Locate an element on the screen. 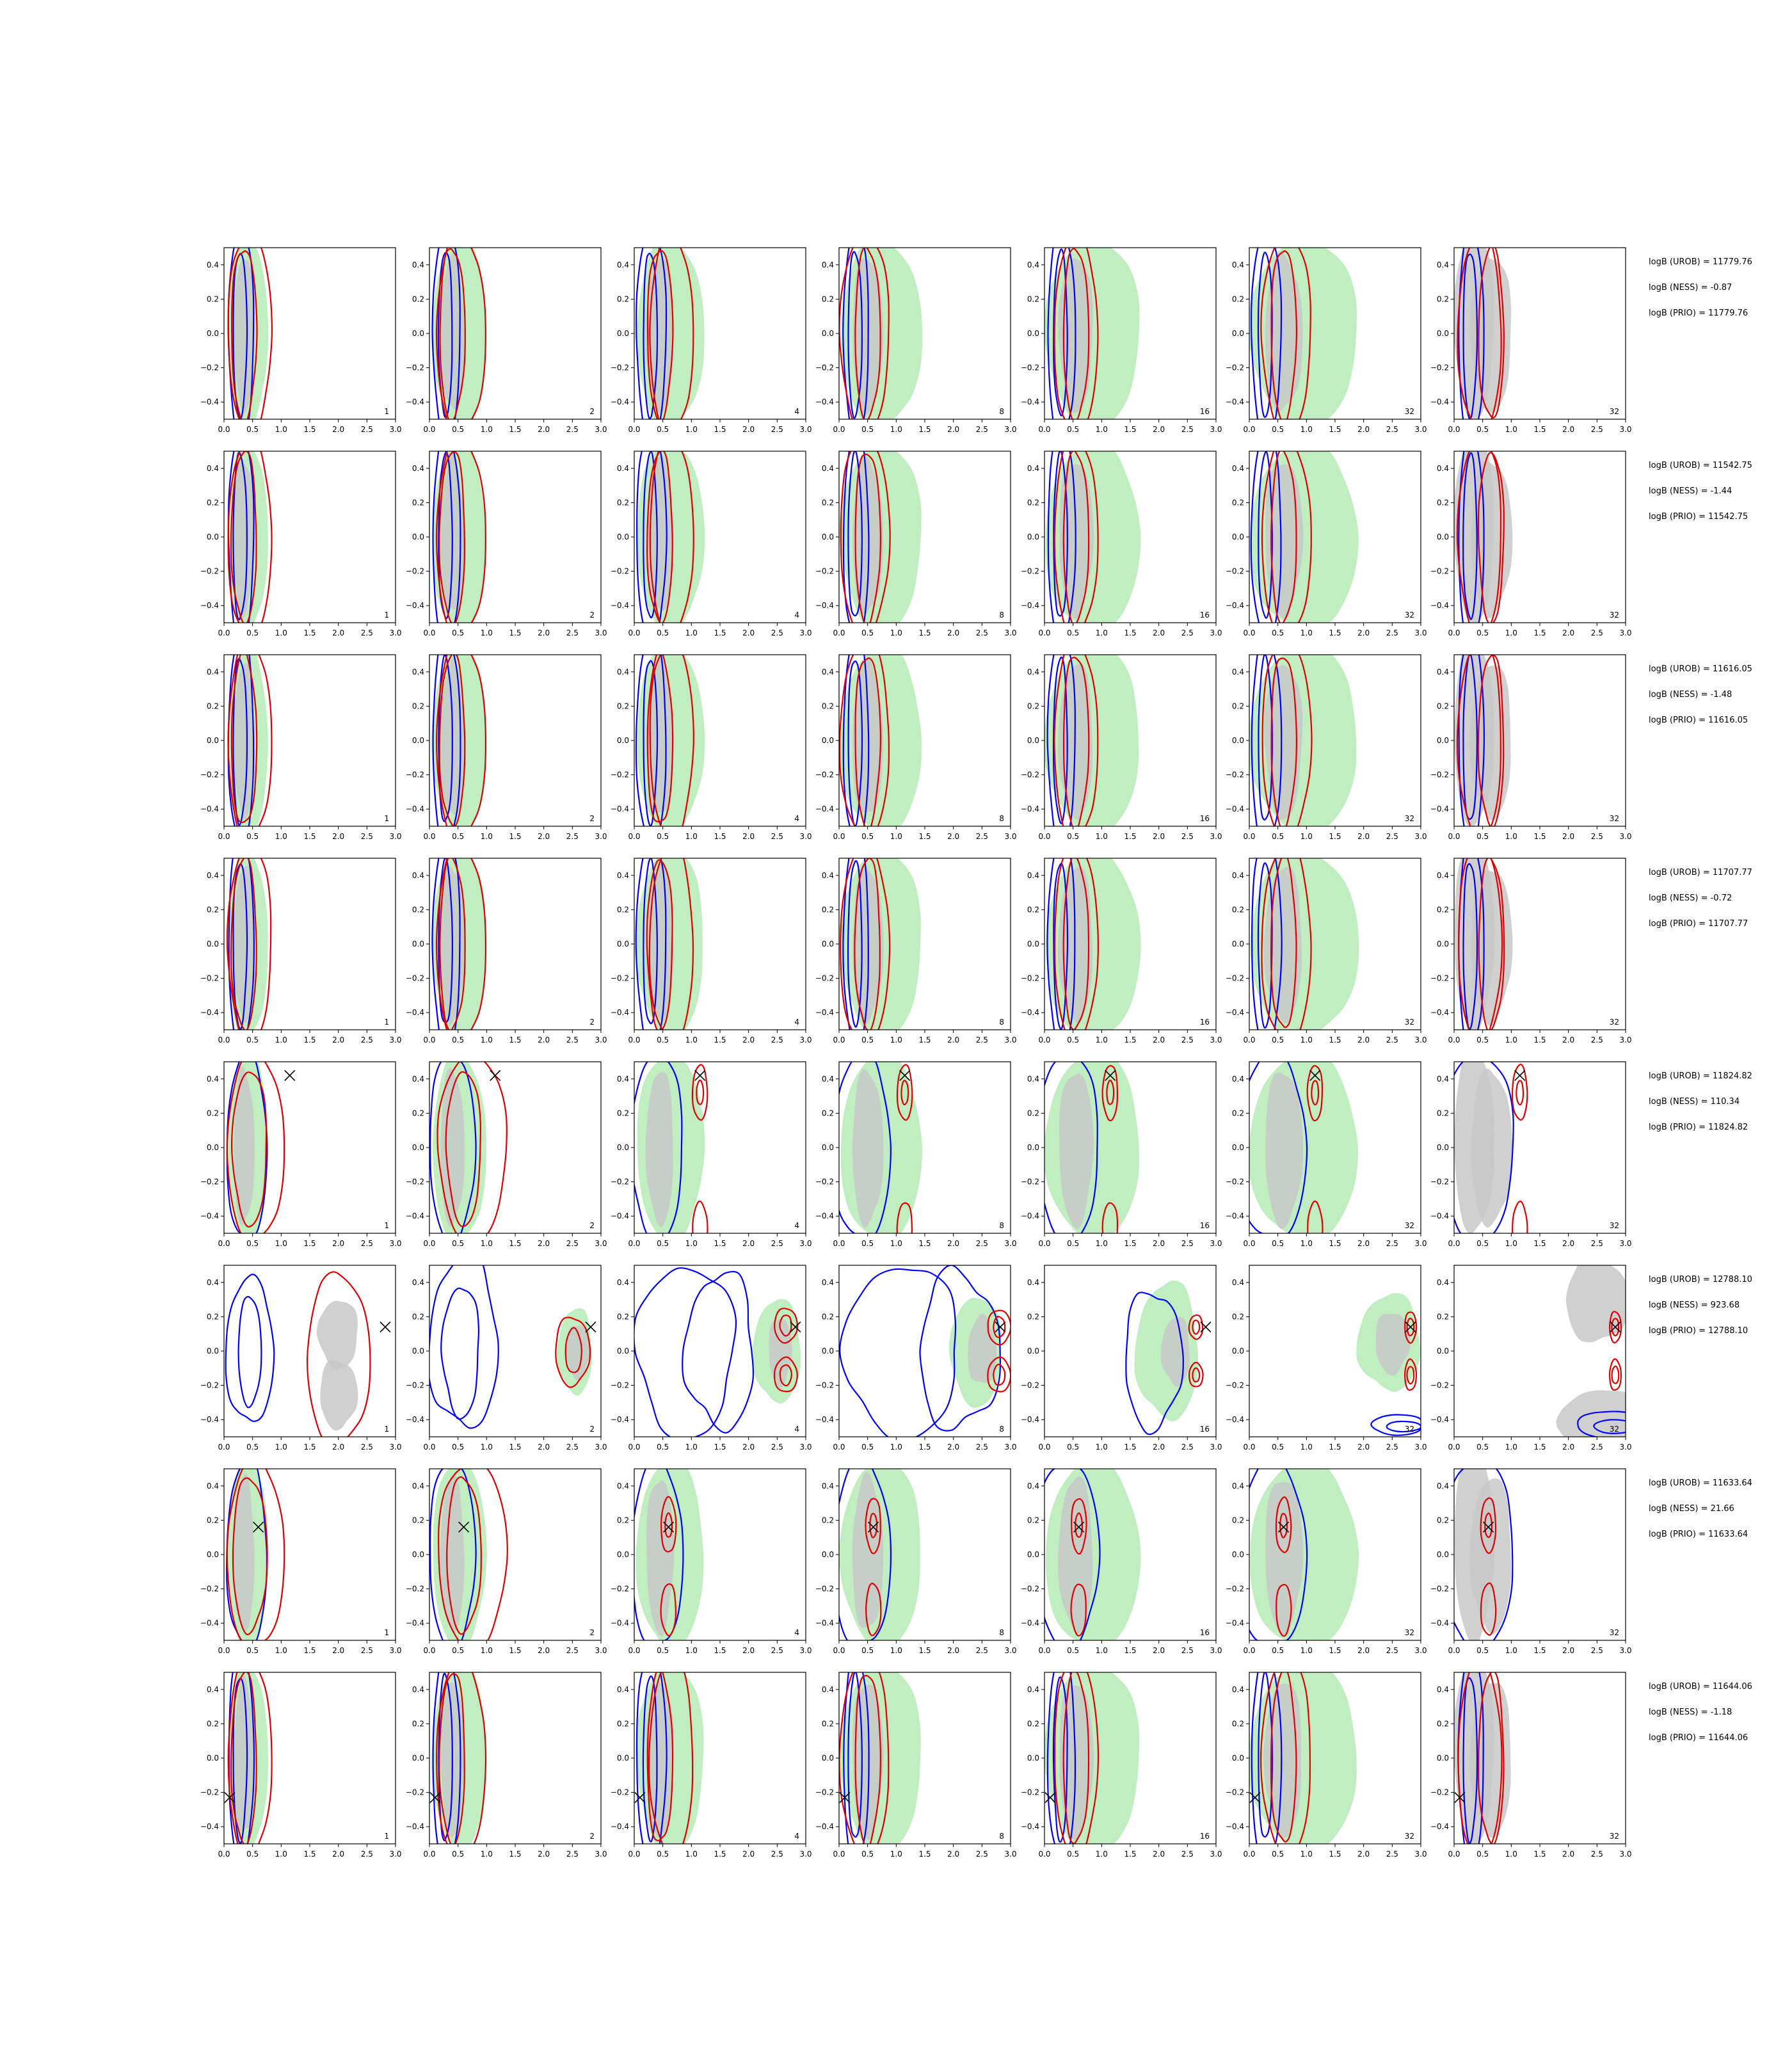  panel-r3-c6: 0.0 0.5 1.0 1.5 2.0 2.5 3.0 −0.4 −0.2 0.0 0.2 0.4 32 is located at coordinates (1326, 747).